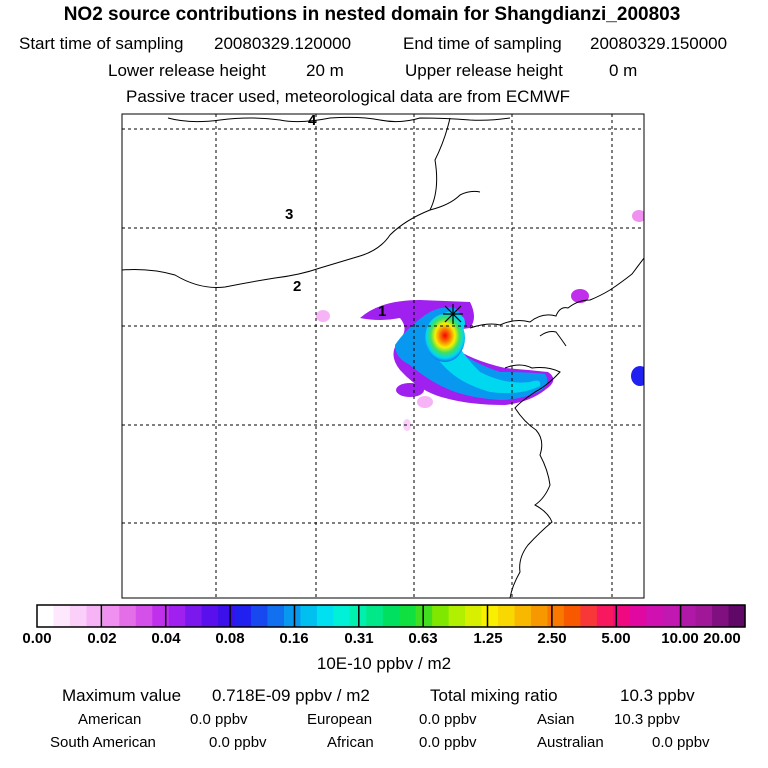  Describe the element at coordinates (657, 695) in the screenshot. I see `total-mixing-value: 10.3 ppbv` at that location.